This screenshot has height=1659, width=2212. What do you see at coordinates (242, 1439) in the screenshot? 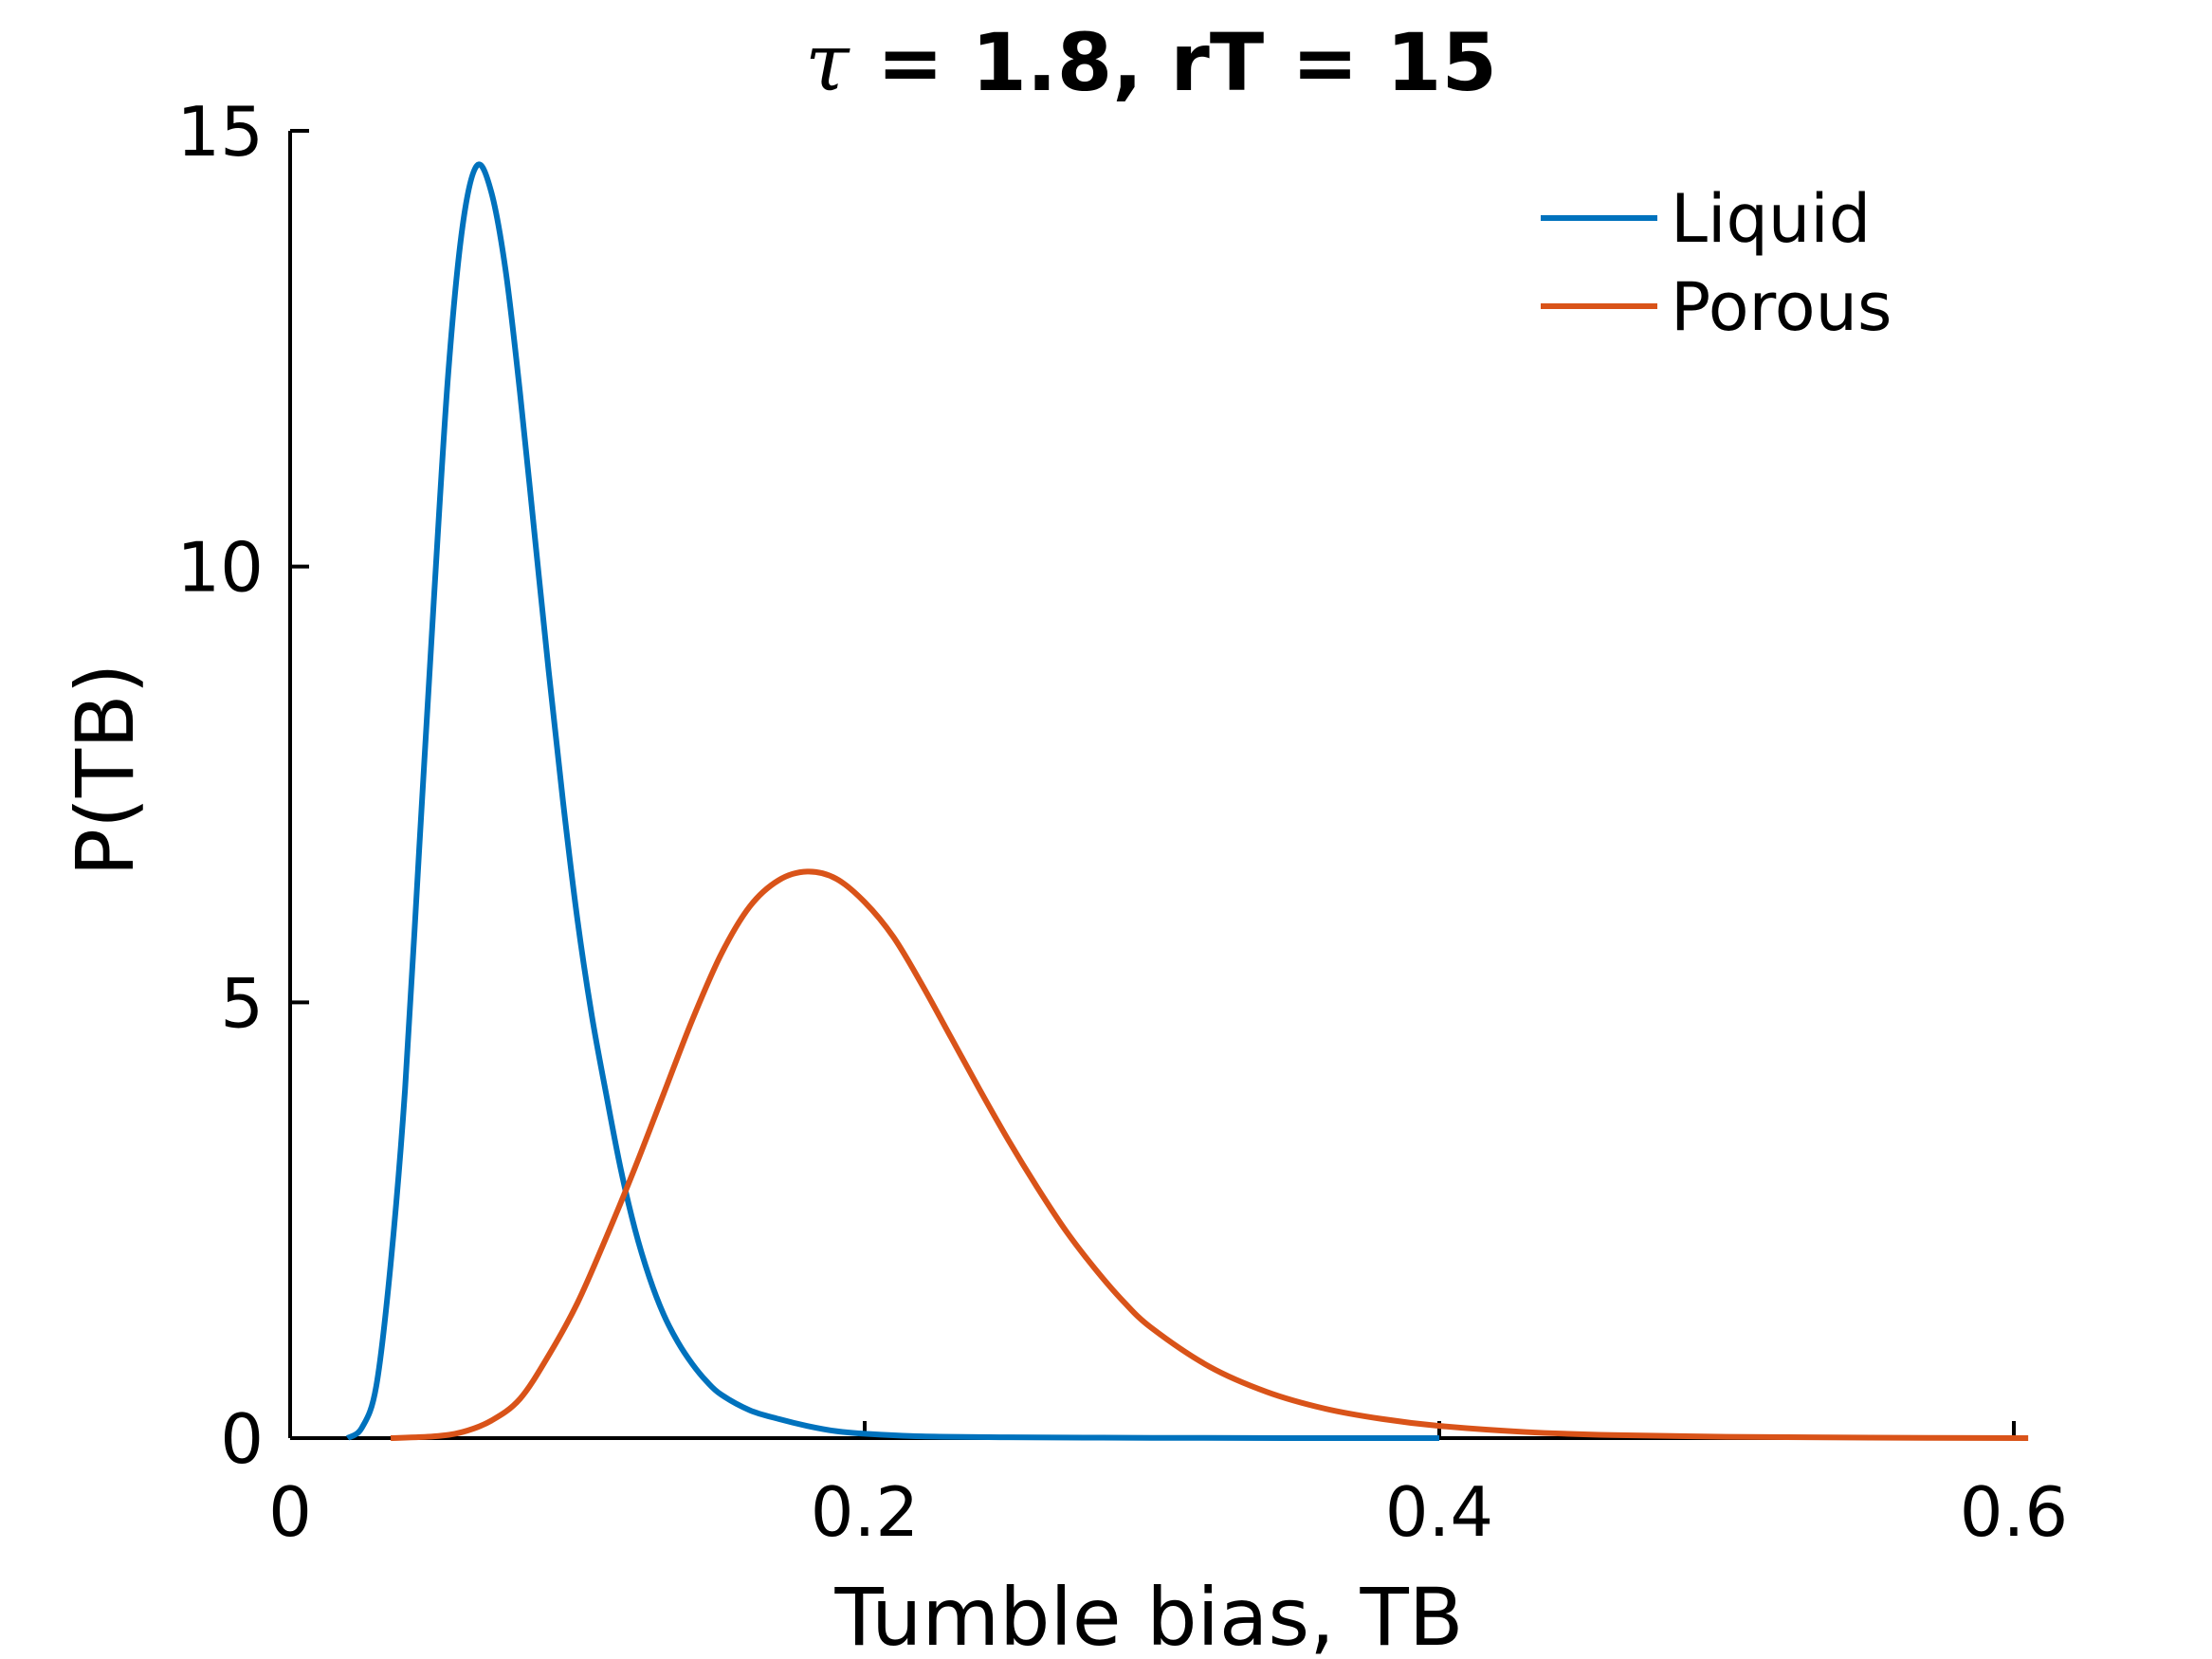
I see `y-tick-label: 0` at bounding box center [242, 1439].